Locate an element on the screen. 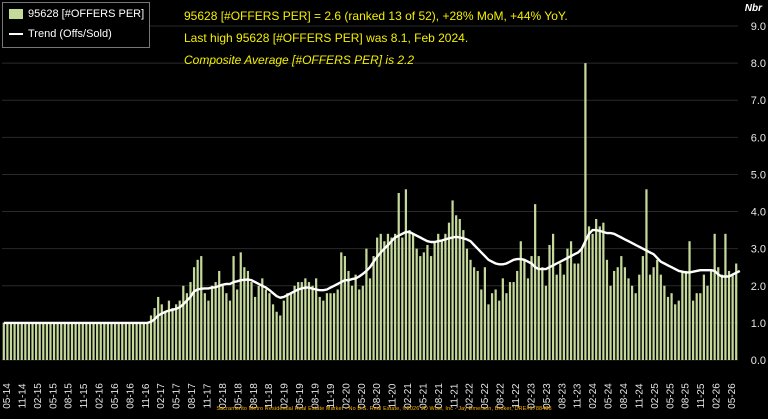  y-tick-label: 1.0 is located at coordinates (758, 324).